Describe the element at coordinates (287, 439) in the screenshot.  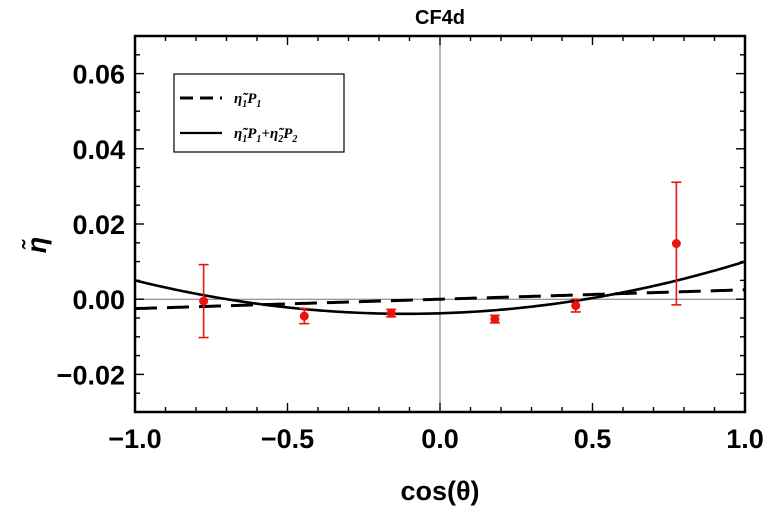
I see `x-tick-label: −0.5` at that location.